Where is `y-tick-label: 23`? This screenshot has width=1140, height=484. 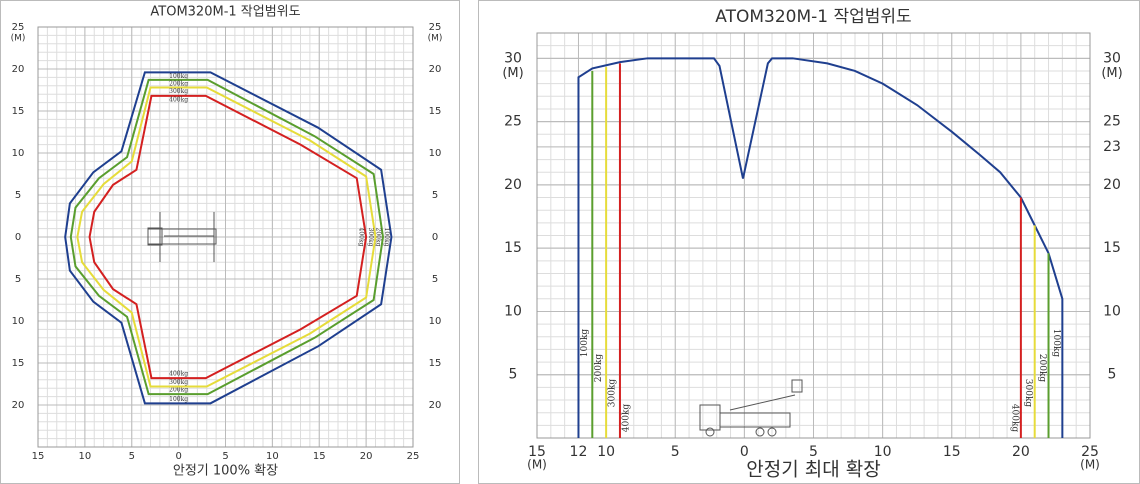
y-tick-label: 23 is located at coordinates (1112, 147).